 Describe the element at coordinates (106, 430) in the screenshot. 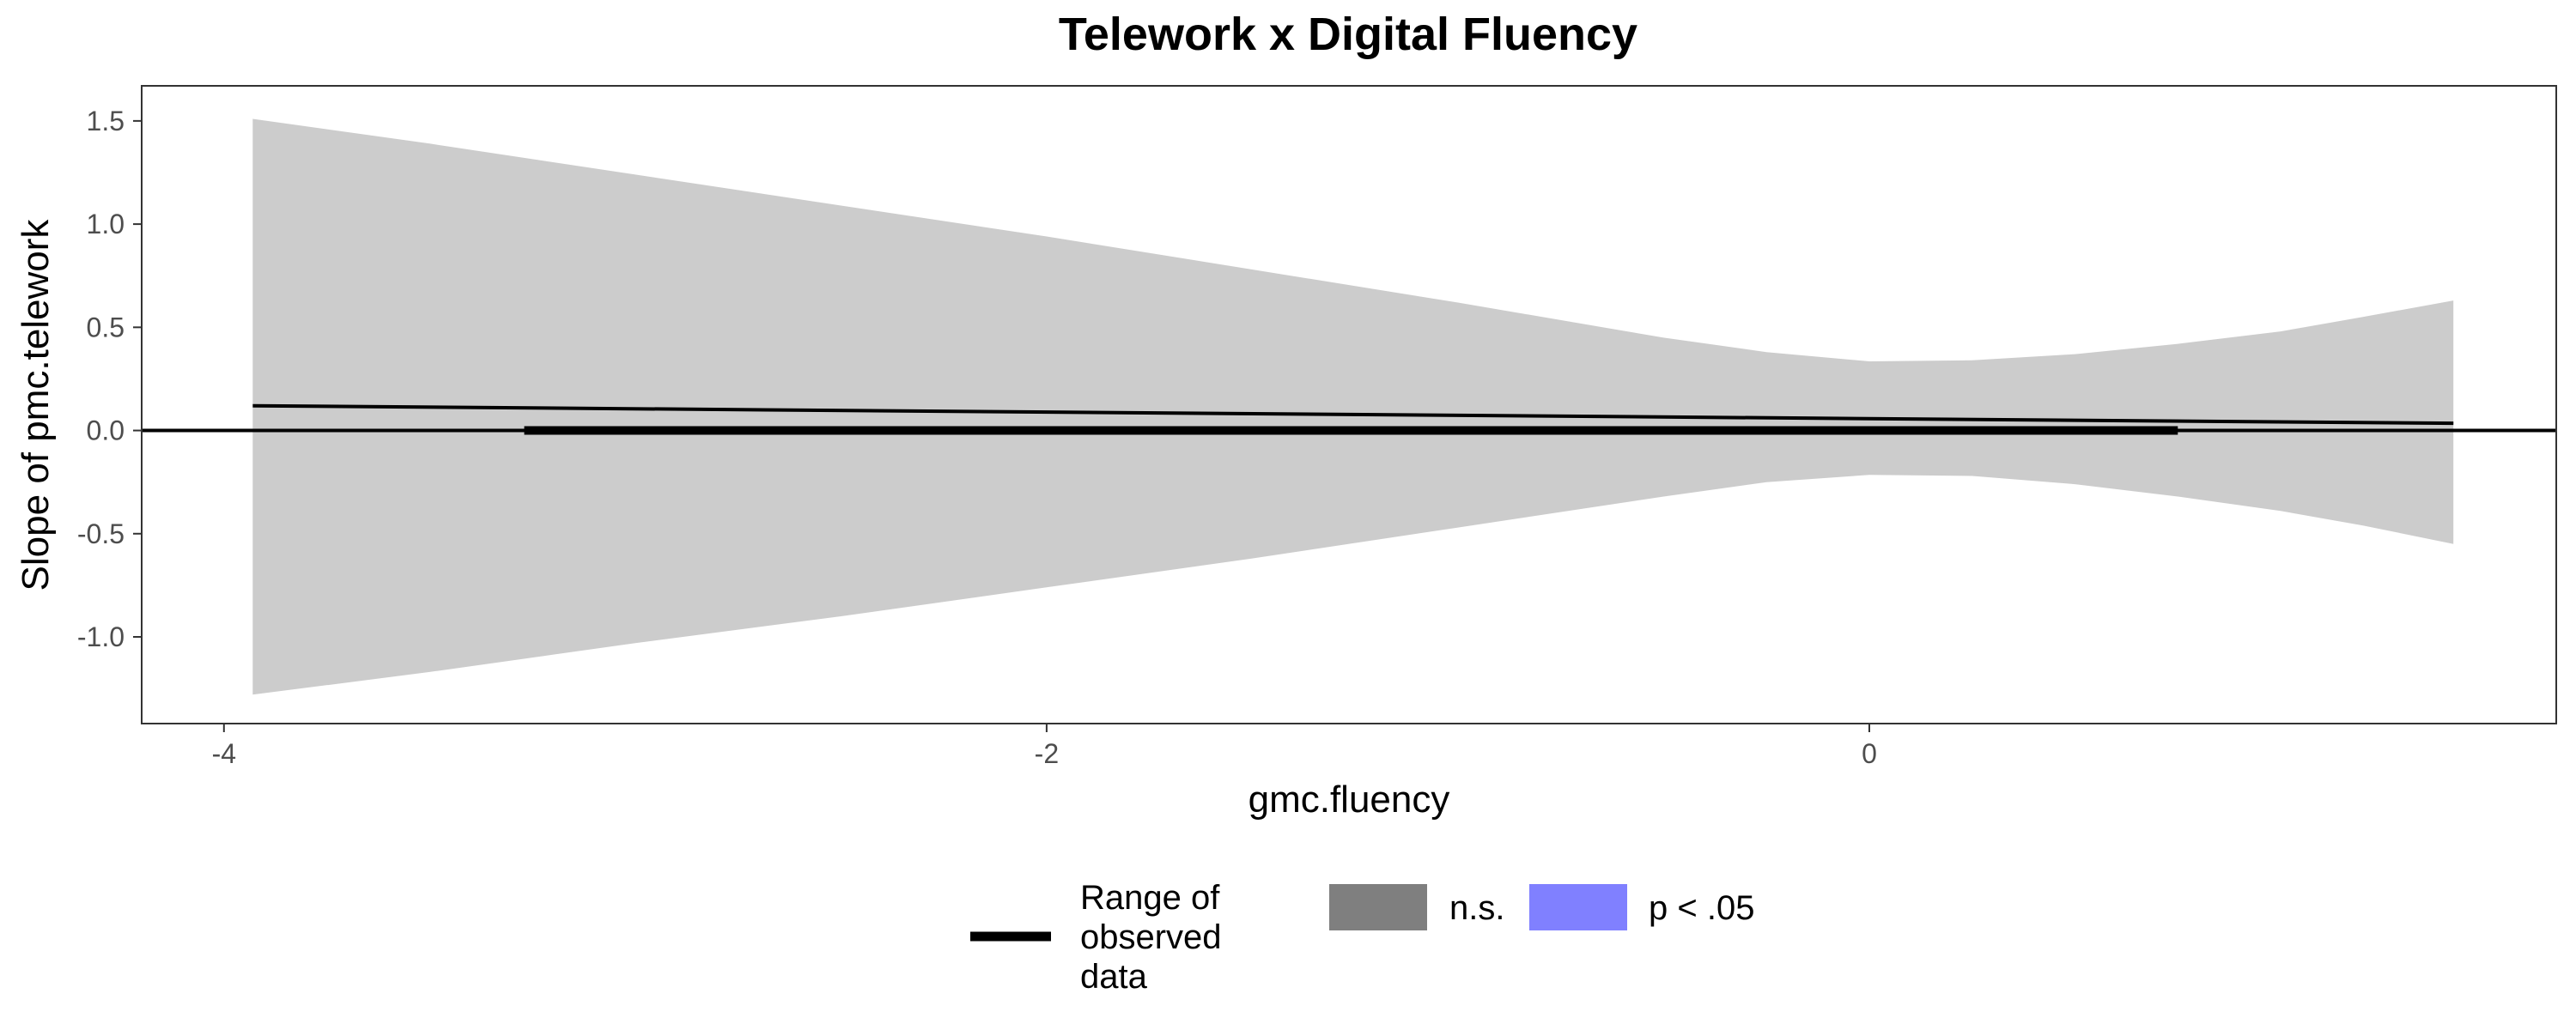

I see `y-tick-label: 0.0` at that location.